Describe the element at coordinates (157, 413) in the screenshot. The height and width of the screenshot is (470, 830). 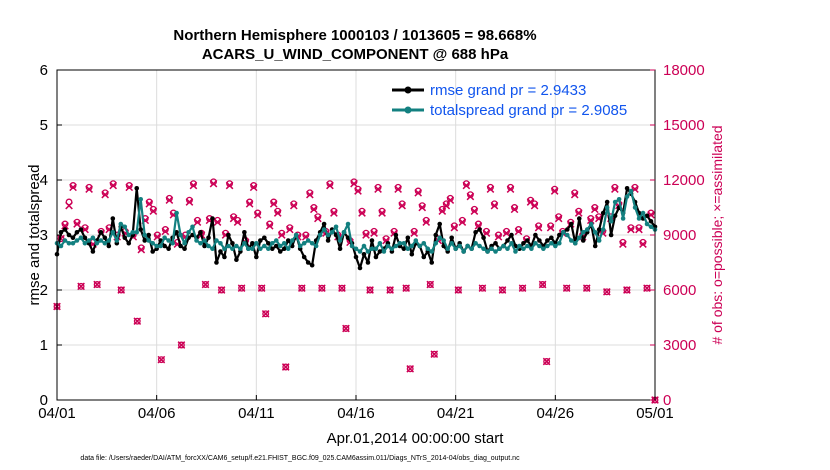
I see `x-tick-label: 04/06` at that location.